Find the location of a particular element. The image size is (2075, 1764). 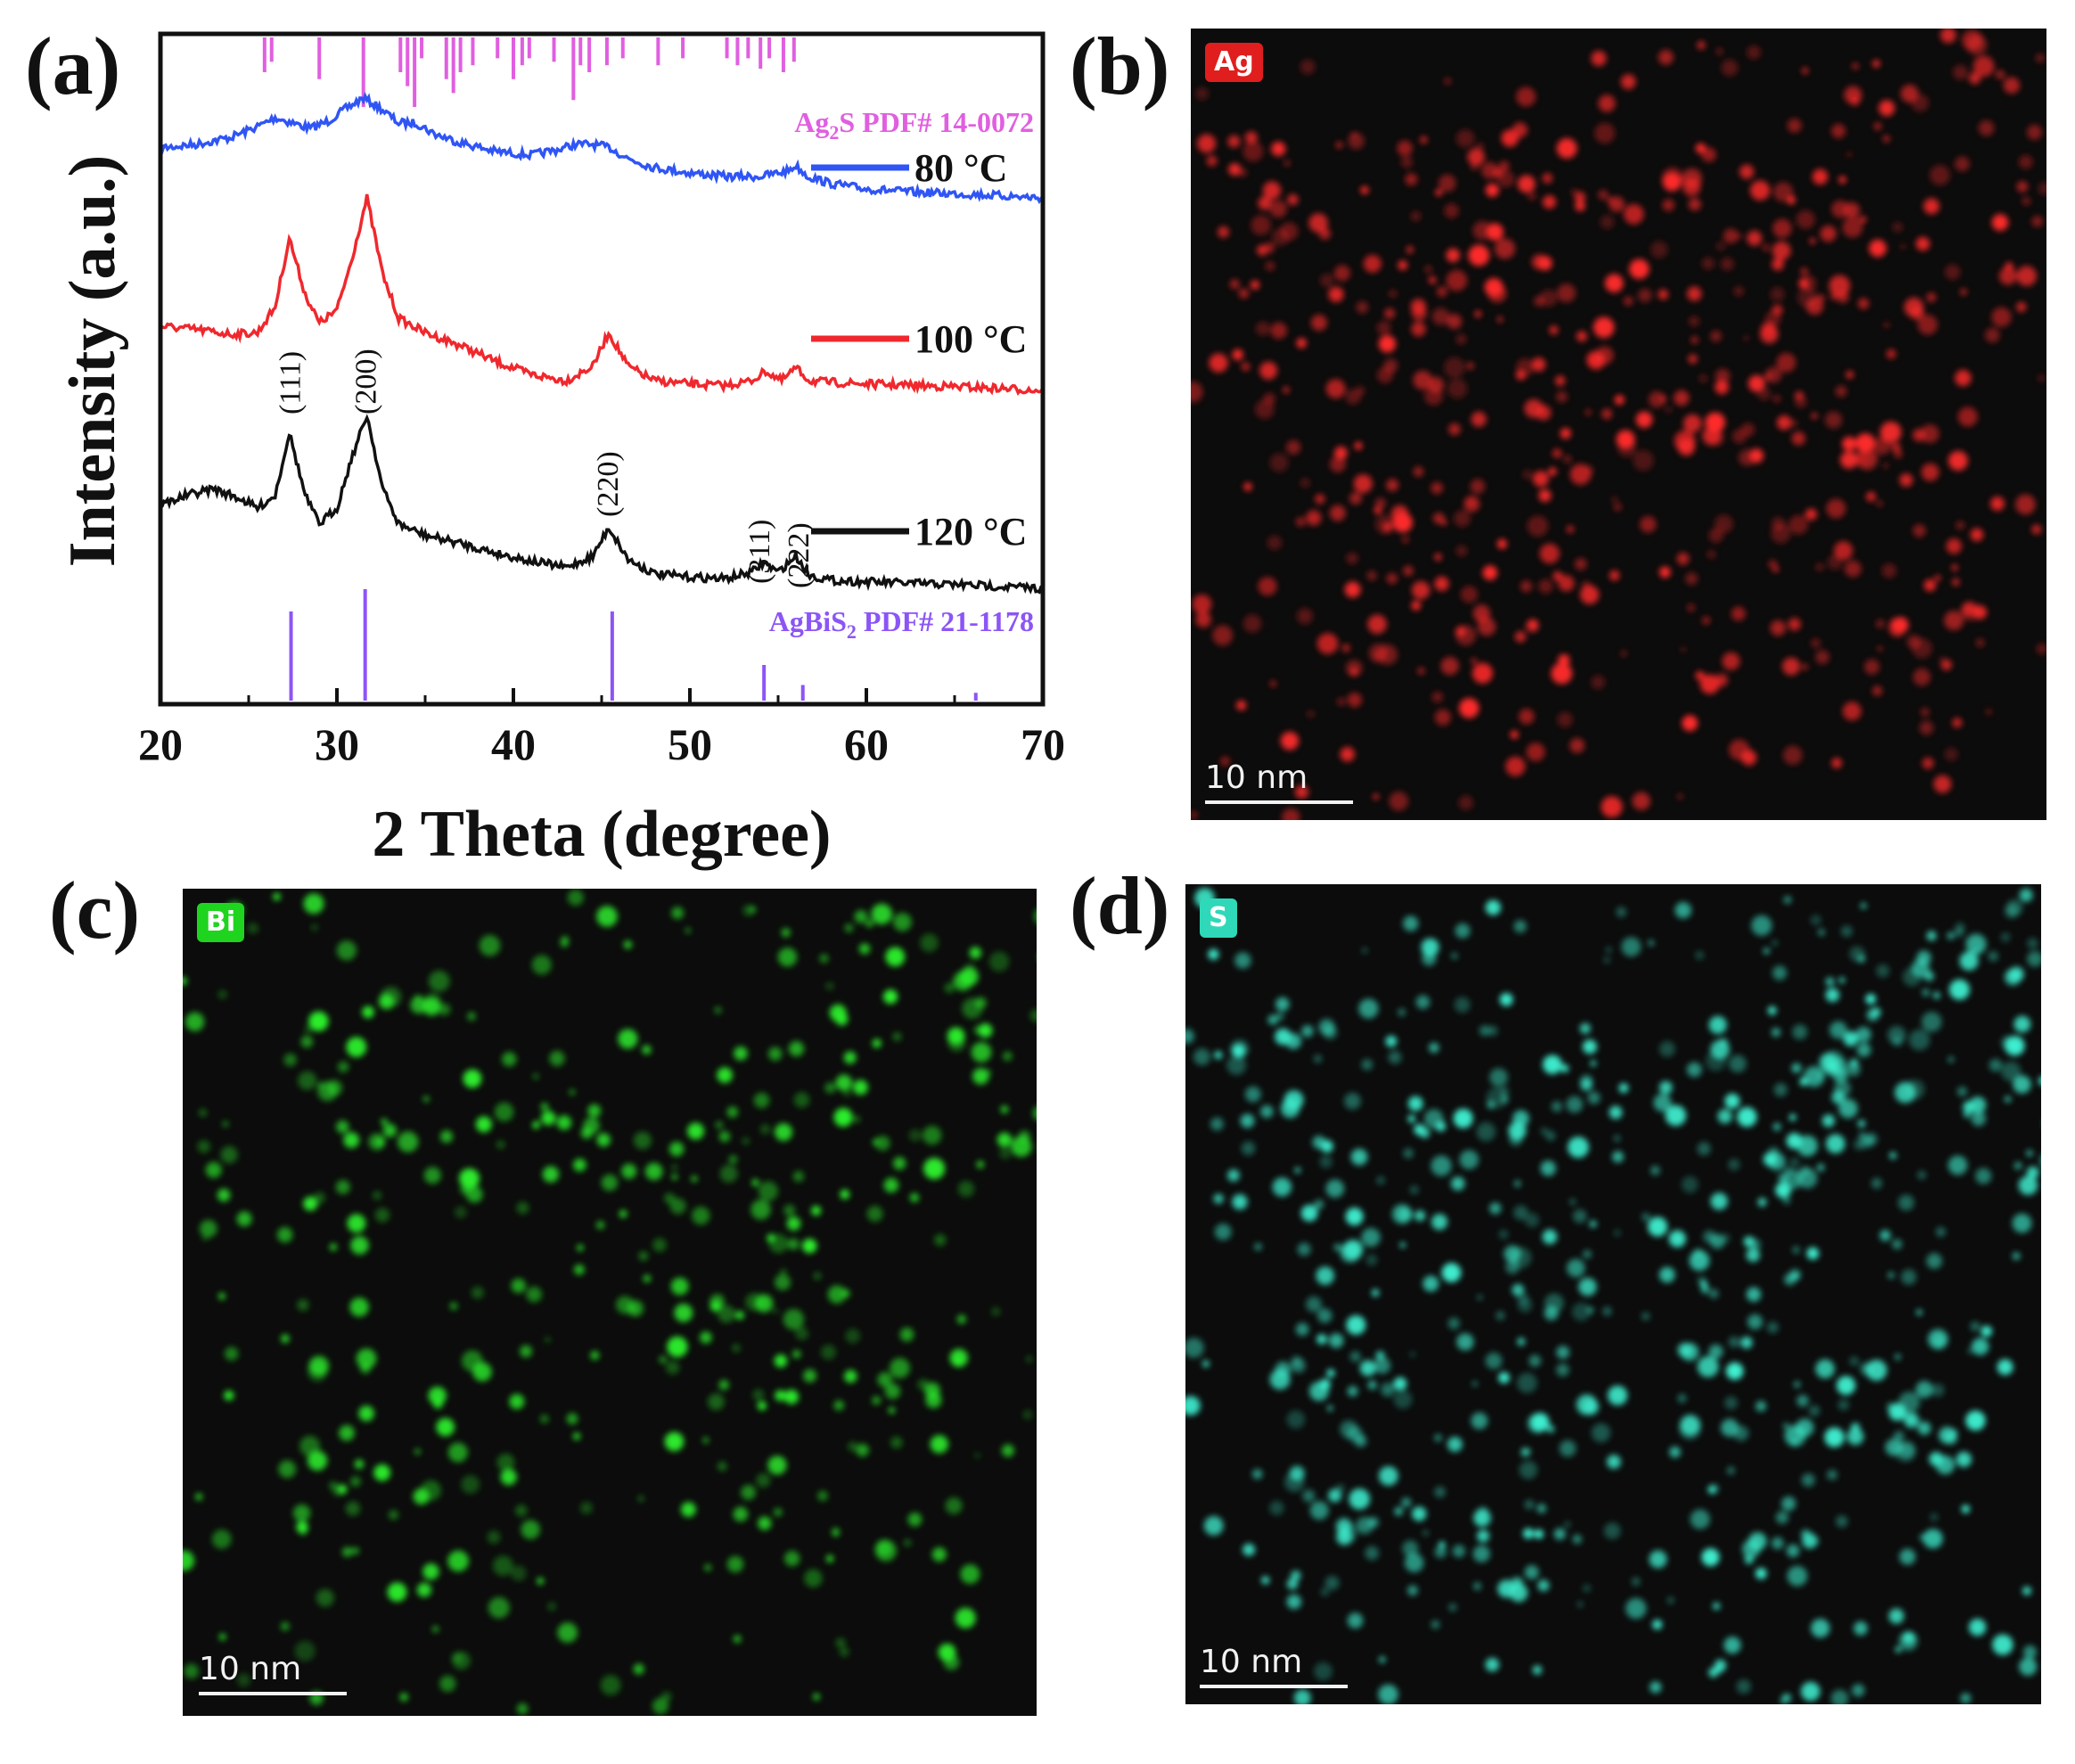

element-badge-s: S is located at coordinates (1218, 918).